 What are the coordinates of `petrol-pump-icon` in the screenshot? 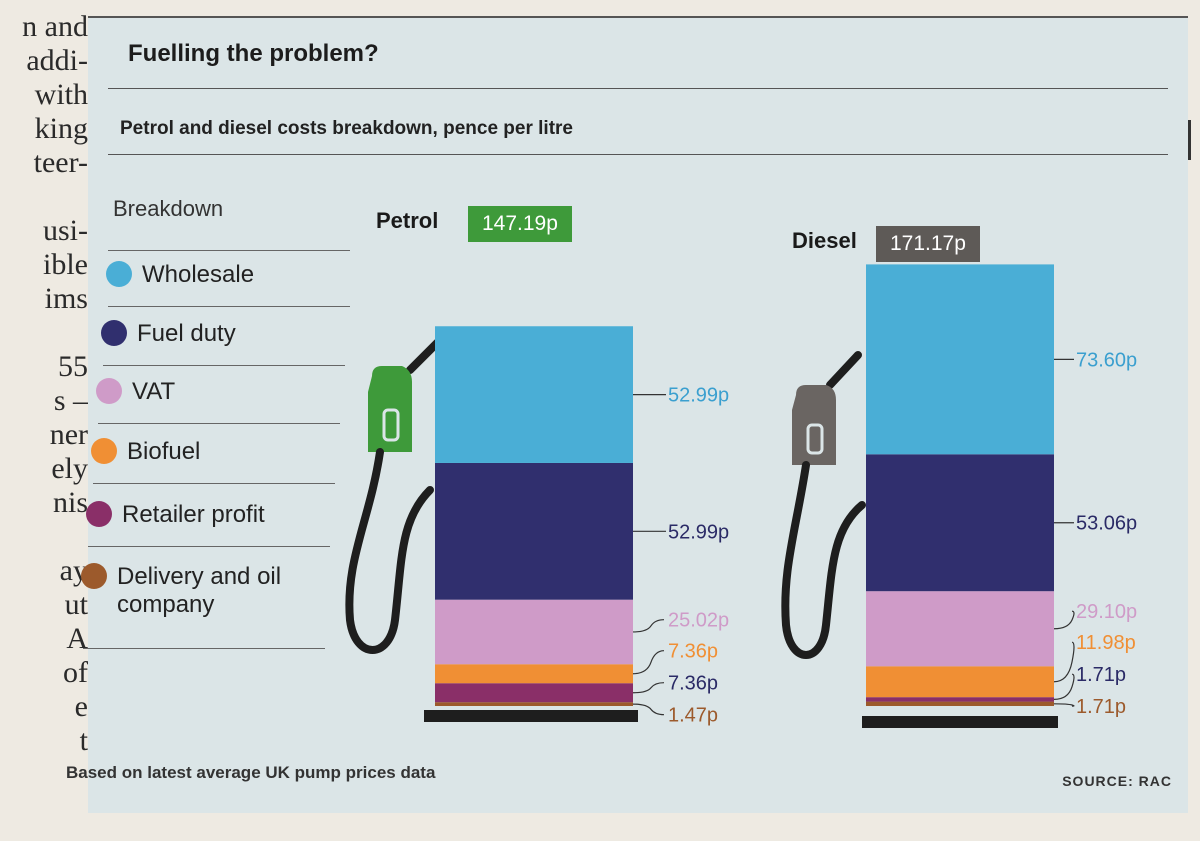 It's located at (394, 495).